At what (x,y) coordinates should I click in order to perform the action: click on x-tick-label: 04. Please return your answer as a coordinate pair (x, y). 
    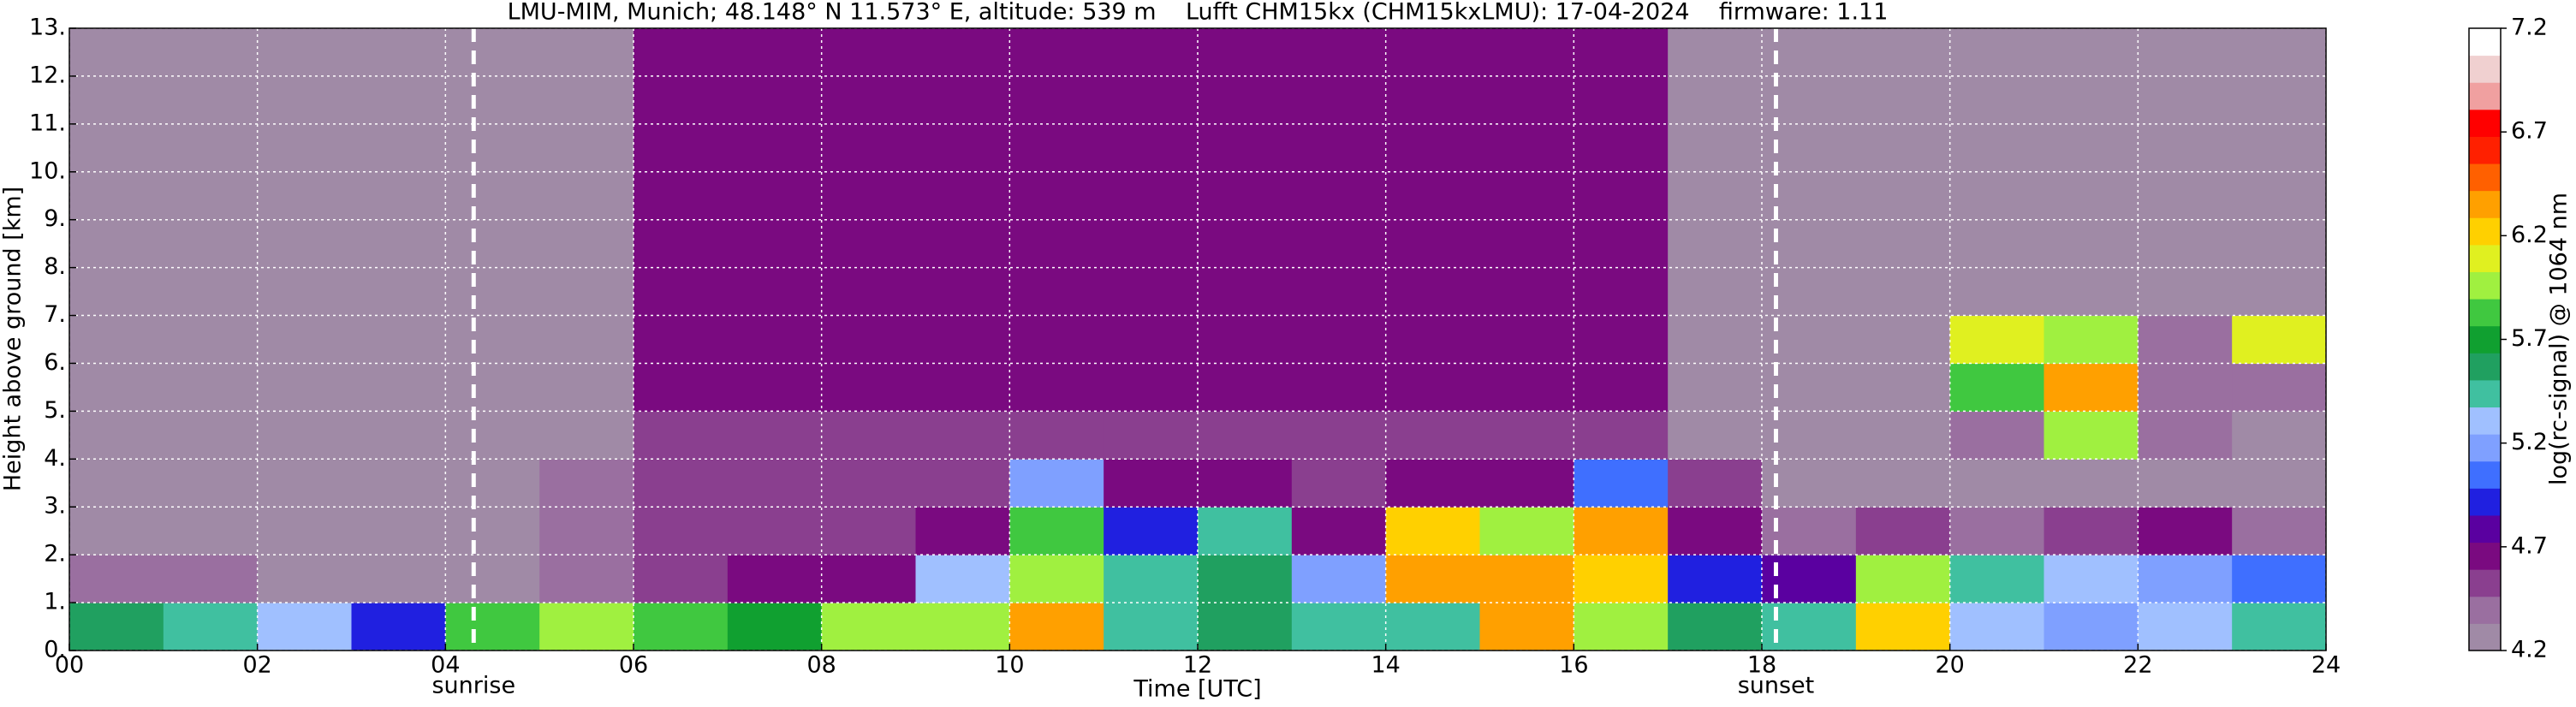
    Looking at the image, I should click on (446, 665).